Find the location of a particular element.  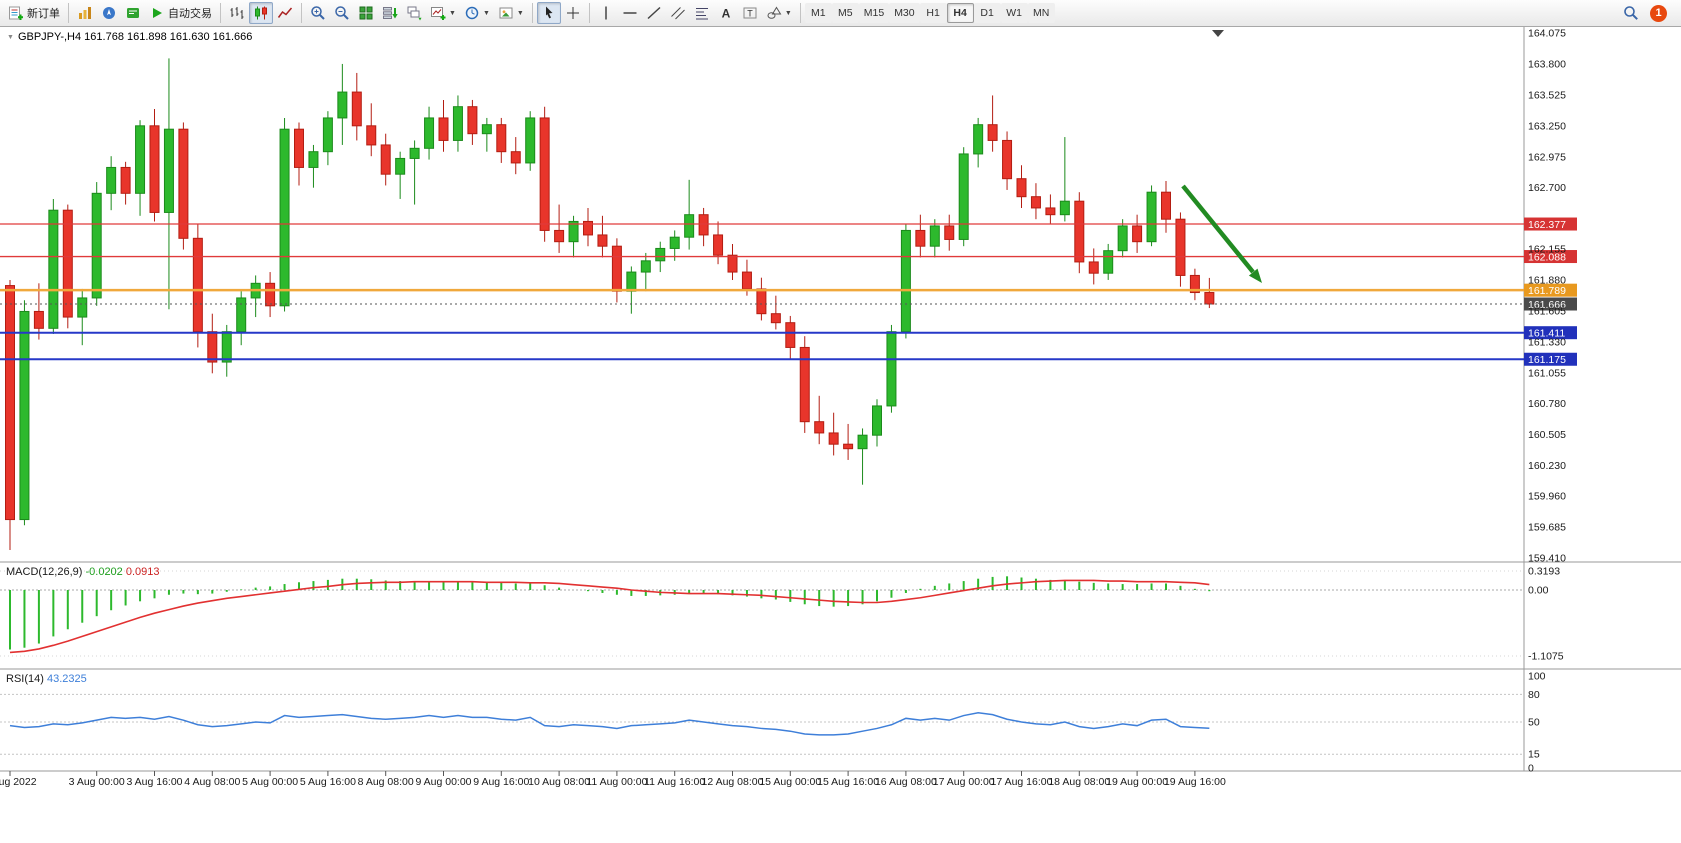

text-tool-icon: A is located at coordinates (725, 14).